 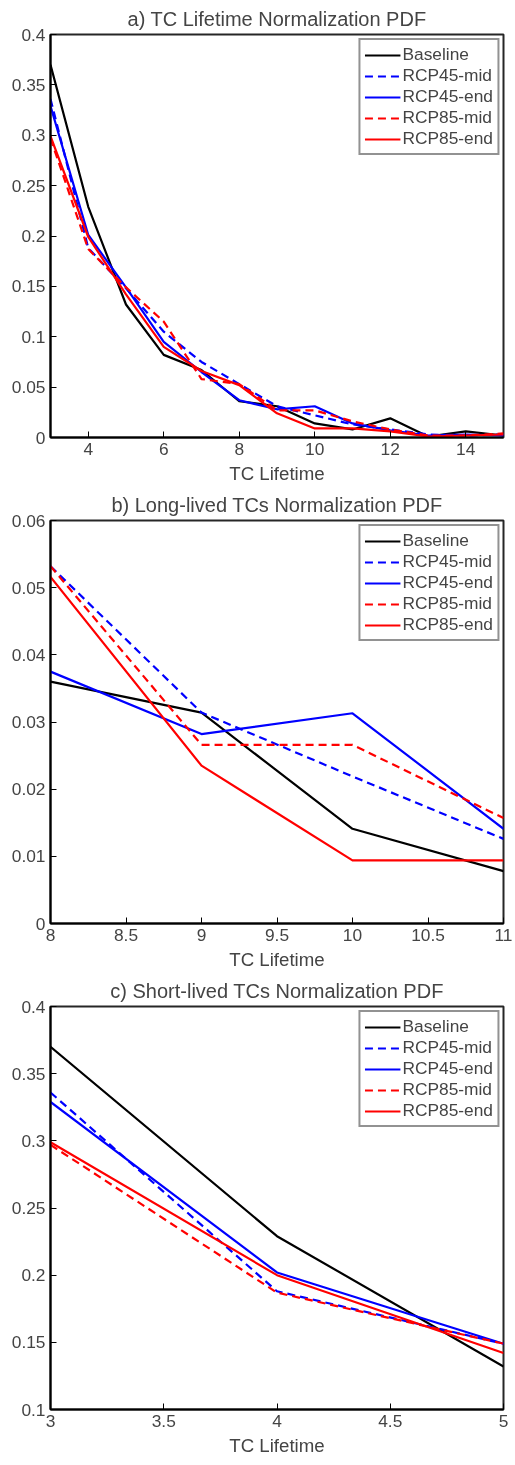 I want to click on y-tick-label: 0.03, so click(x=28, y=722).